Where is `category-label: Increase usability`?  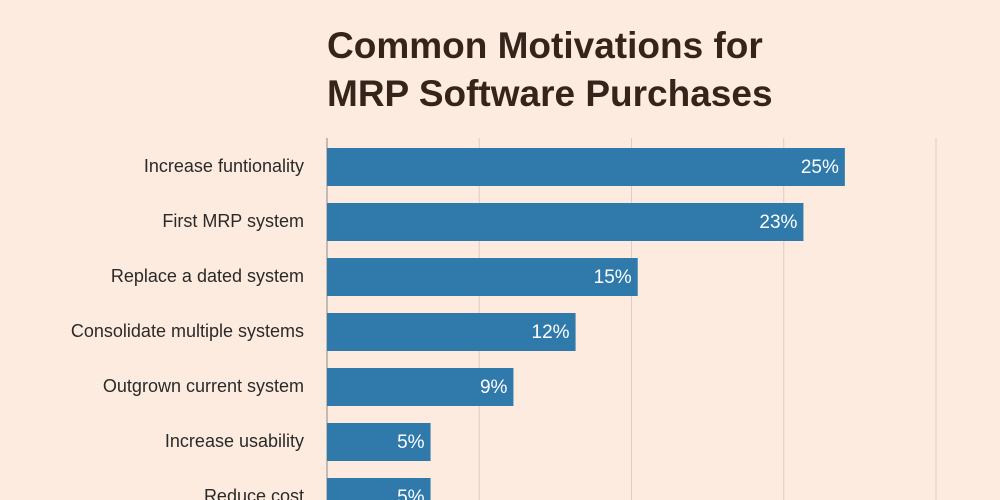
category-label: Increase usability is located at coordinates (234, 441).